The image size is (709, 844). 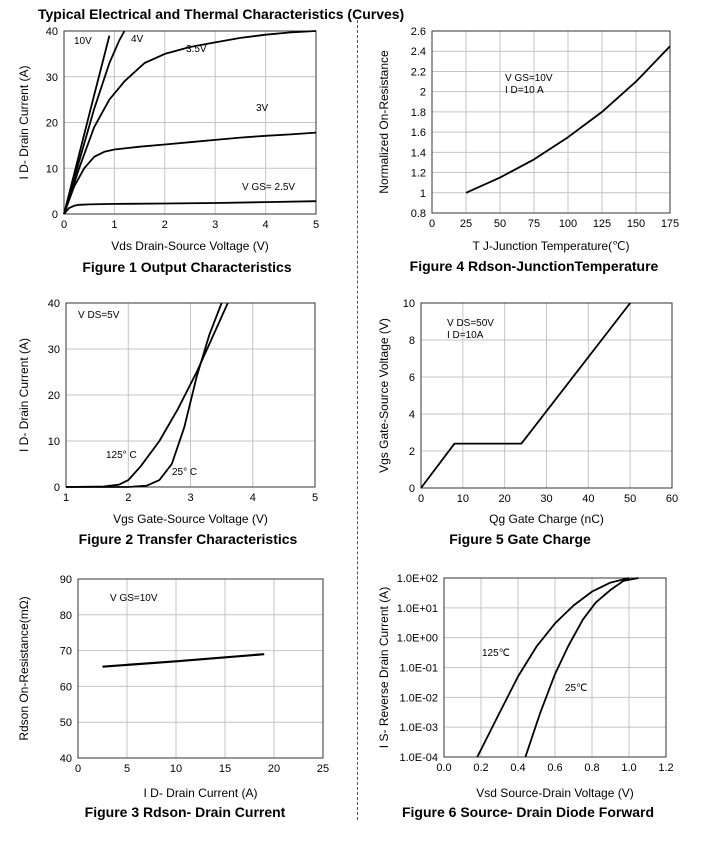 I want to click on y-tick-label: 1.0E-02, so click(x=418, y=698).